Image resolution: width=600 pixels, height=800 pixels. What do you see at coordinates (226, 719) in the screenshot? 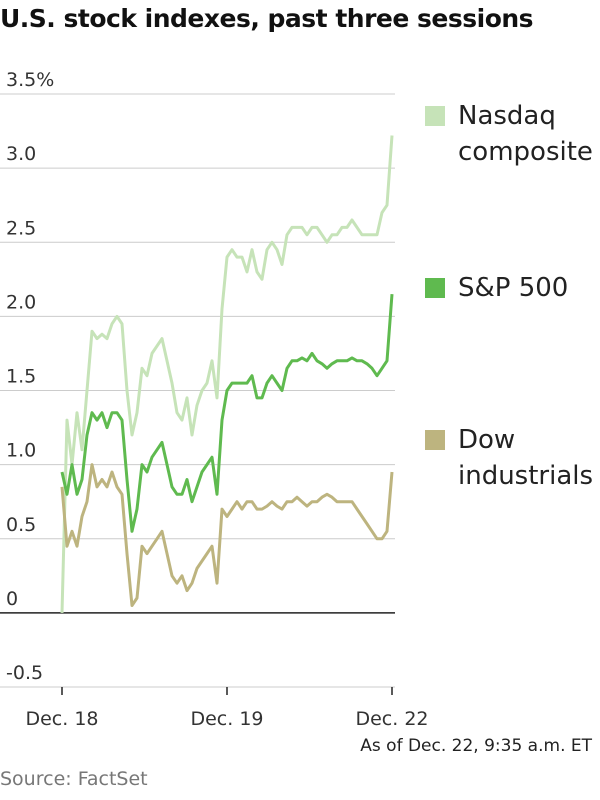
I see `x-tick-label: Dec. 19` at bounding box center [226, 719].